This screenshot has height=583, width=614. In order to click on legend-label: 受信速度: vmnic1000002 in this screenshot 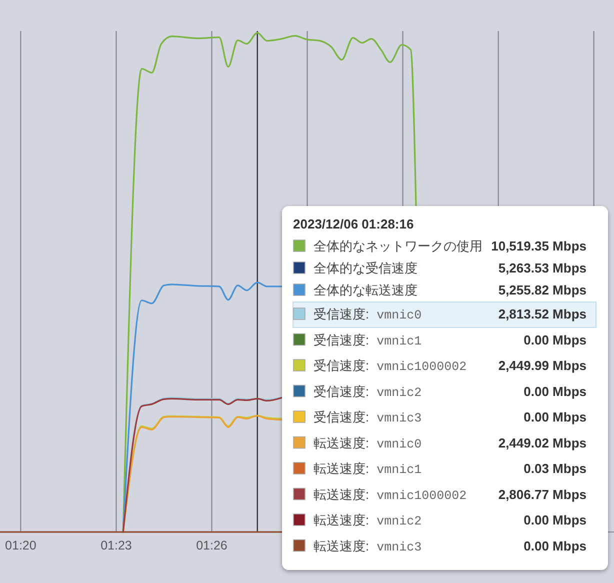, I will do `click(390, 366)`.